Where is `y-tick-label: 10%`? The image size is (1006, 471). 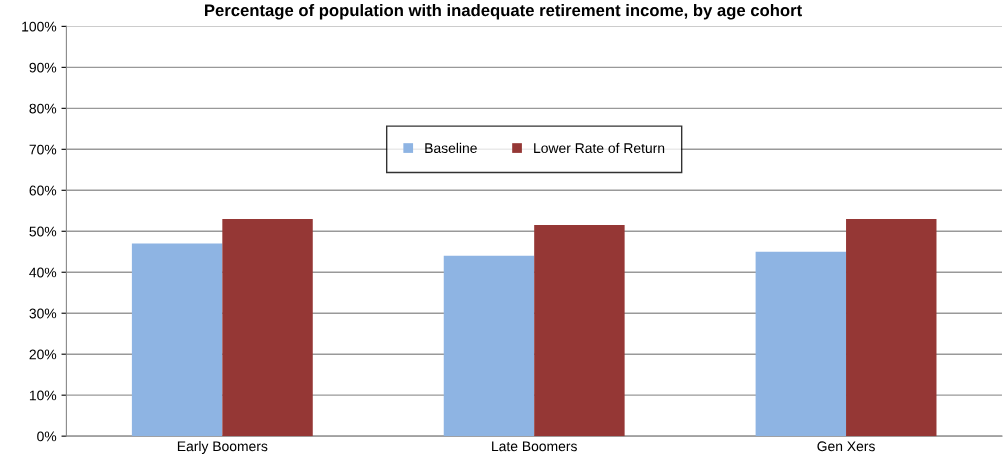
y-tick-label: 10% is located at coordinates (43, 395).